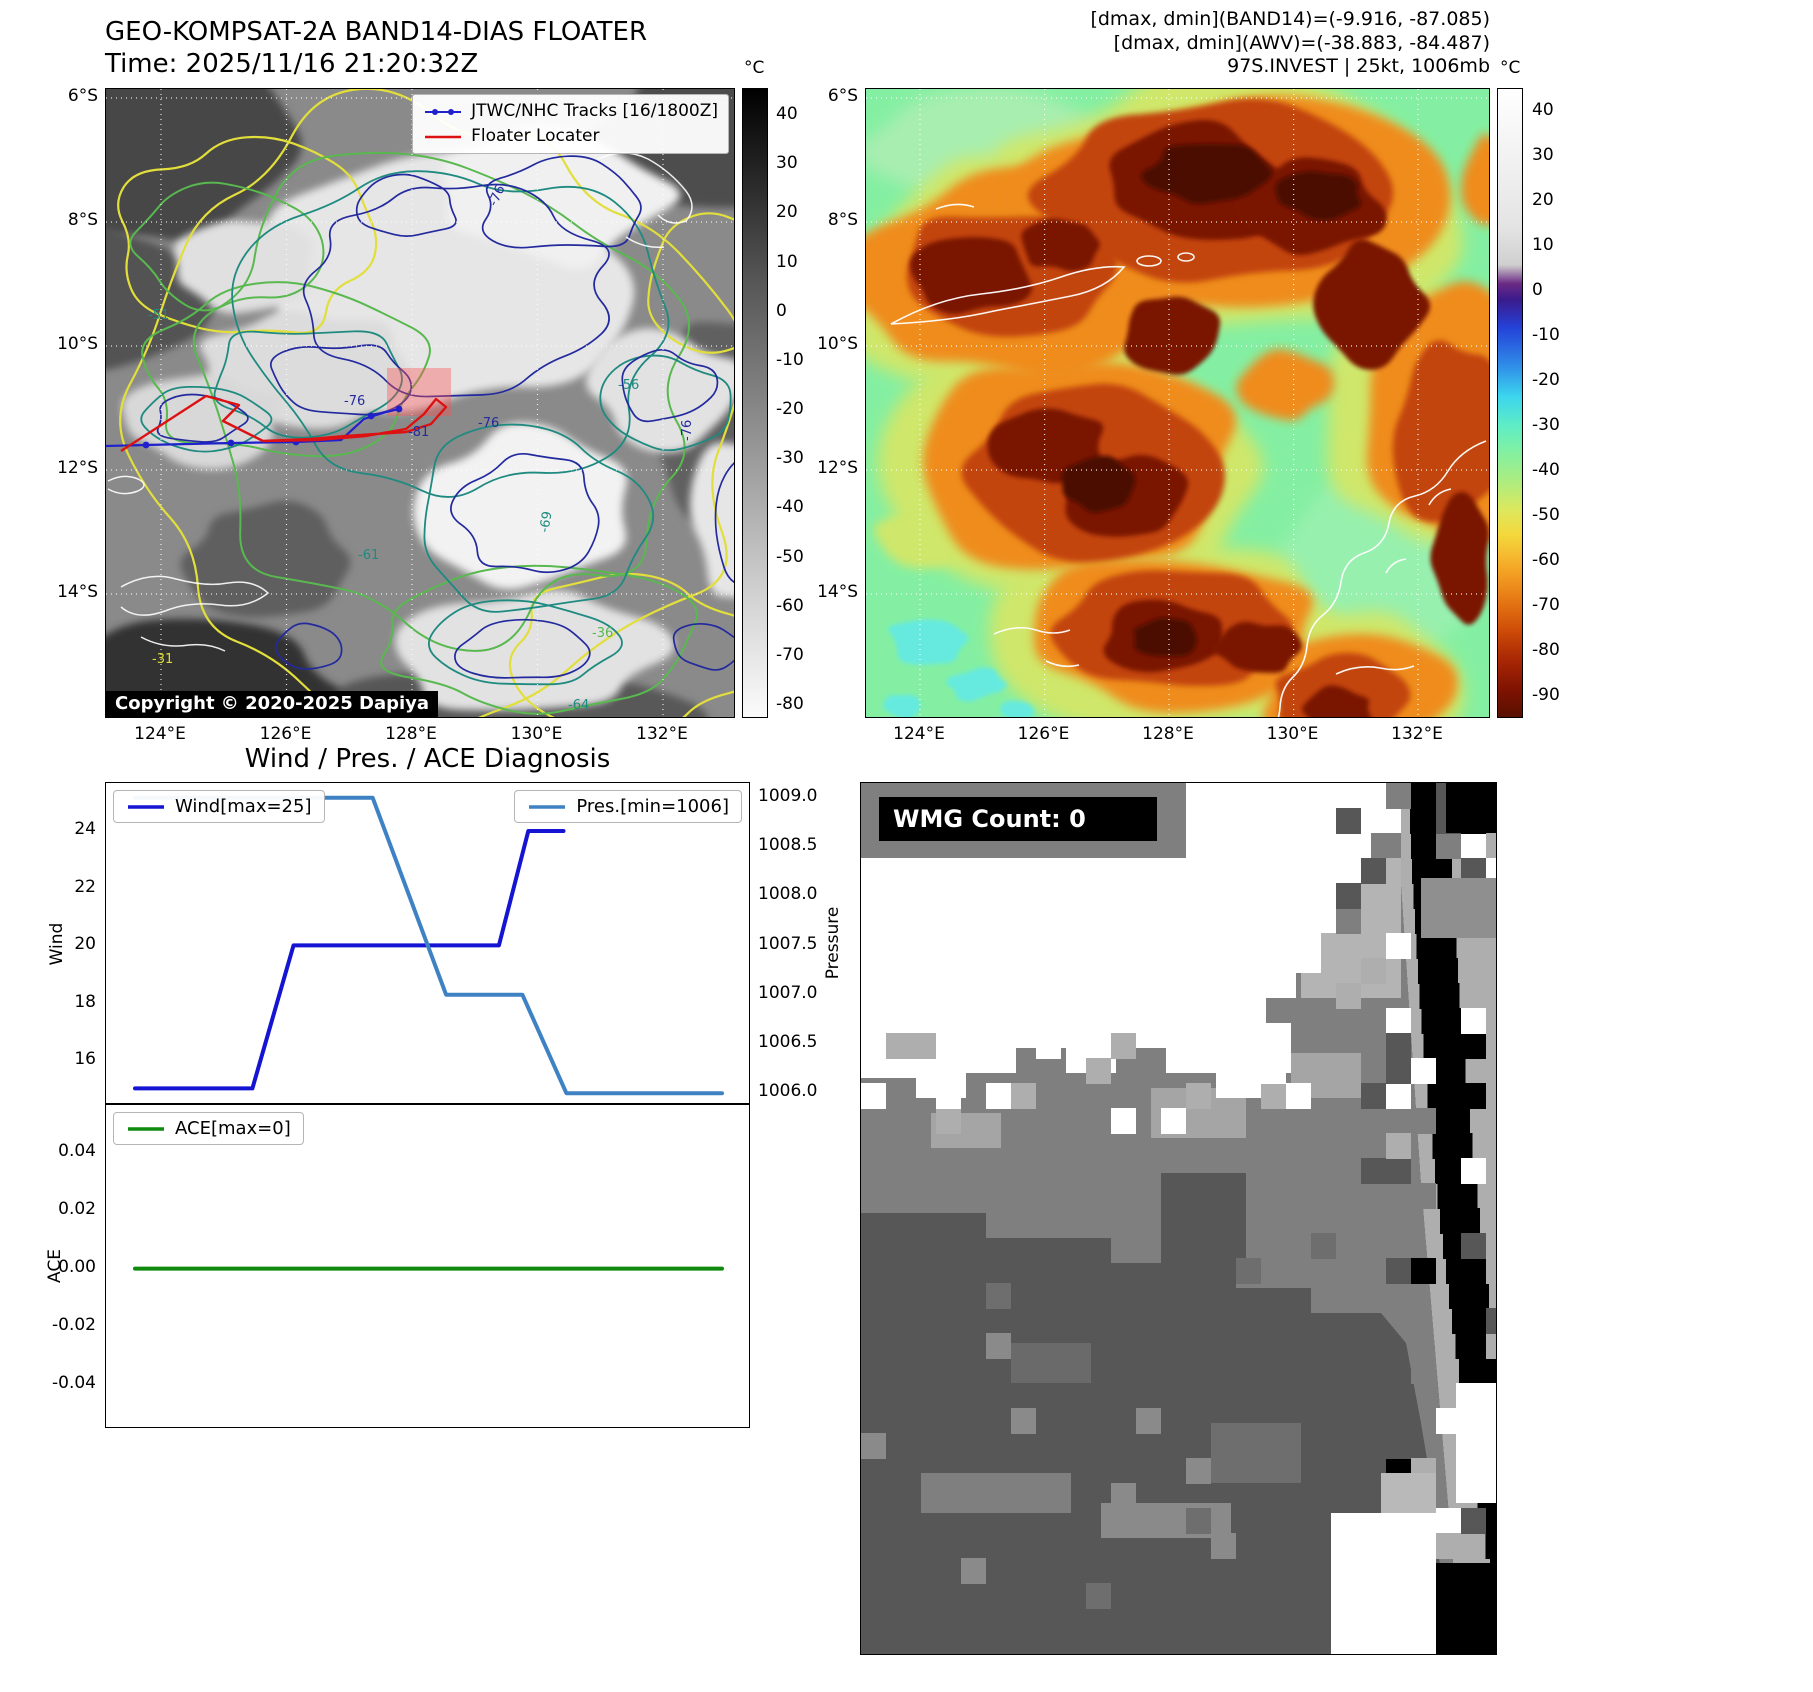 This screenshot has width=1813, height=1692. Describe the element at coordinates (662, 734) in the screenshot. I see `tick-label: 132°E` at that location.